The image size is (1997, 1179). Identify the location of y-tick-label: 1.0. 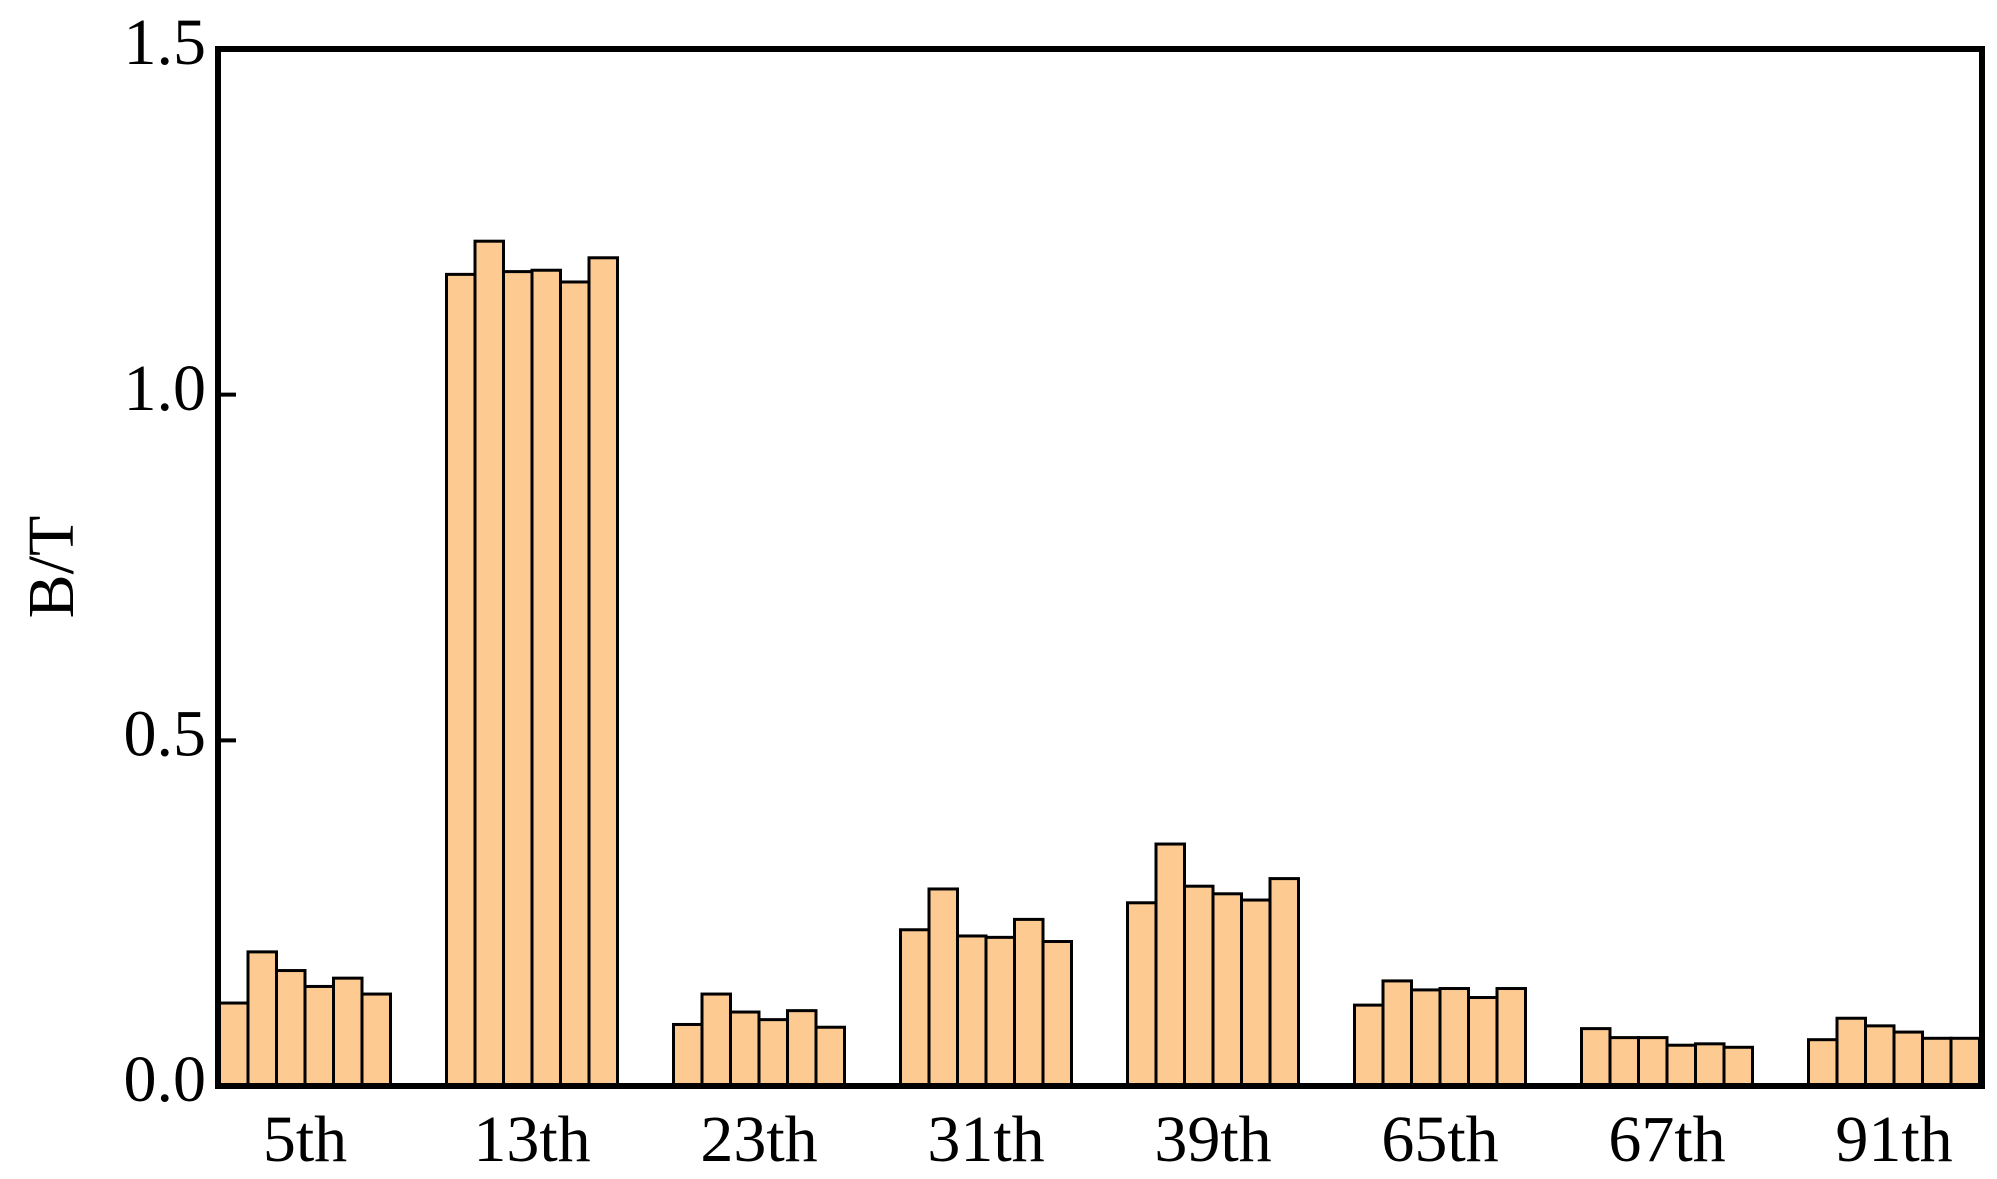
(165, 388).